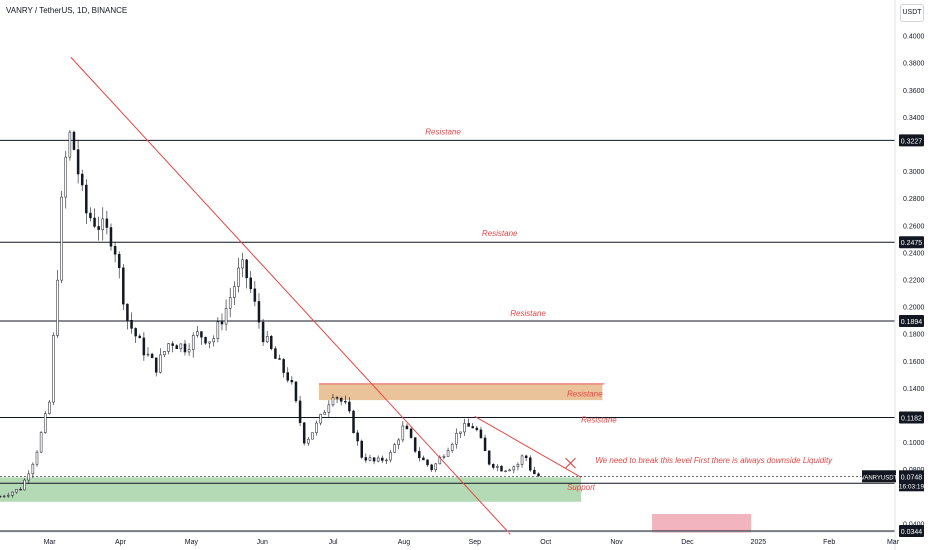 The image size is (932, 550). I want to click on currency-button: USDT, so click(912, 13).